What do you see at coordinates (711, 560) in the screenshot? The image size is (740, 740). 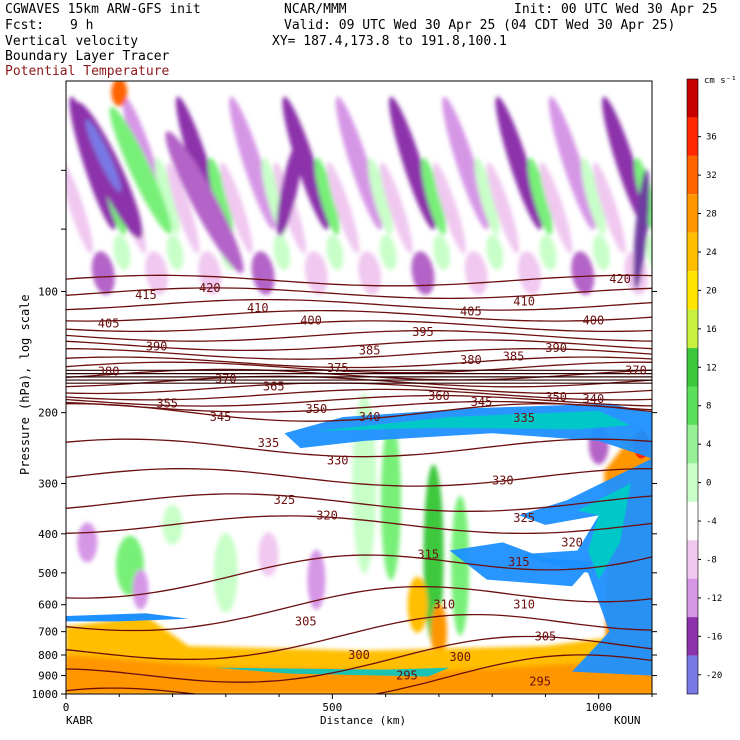 I see `colorbar-label: -8` at bounding box center [711, 560].